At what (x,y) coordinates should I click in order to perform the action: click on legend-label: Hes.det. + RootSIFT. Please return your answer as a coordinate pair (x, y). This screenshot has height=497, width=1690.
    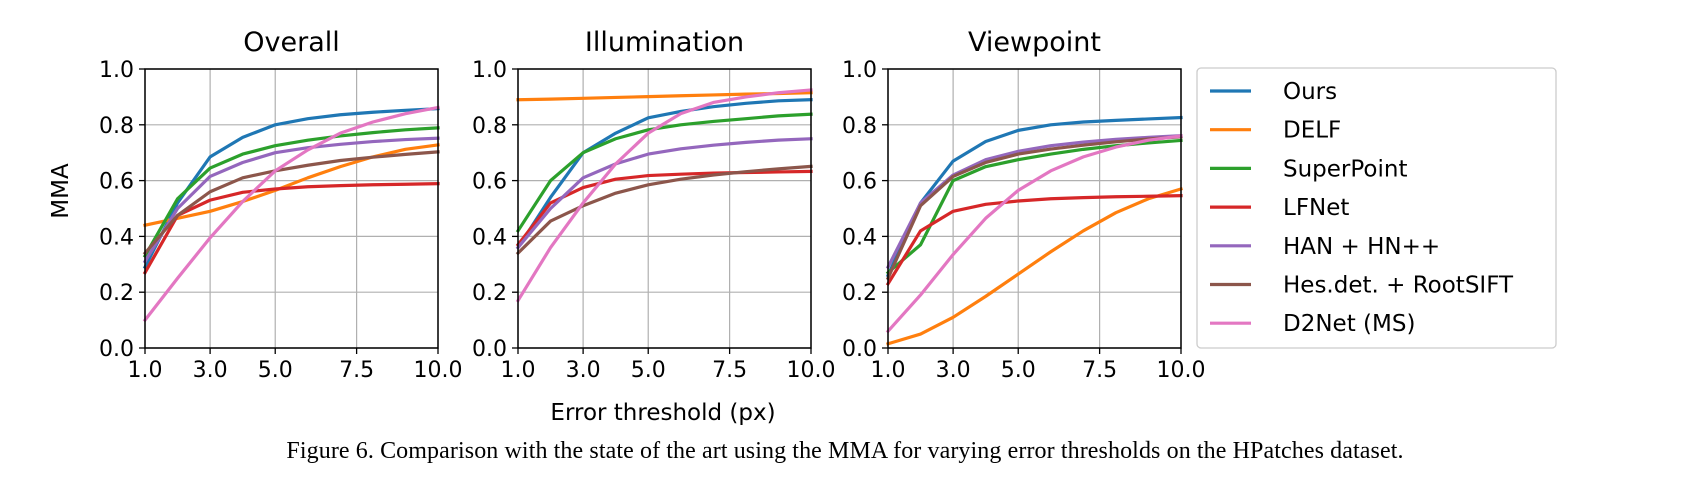
    Looking at the image, I should click on (1398, 286).